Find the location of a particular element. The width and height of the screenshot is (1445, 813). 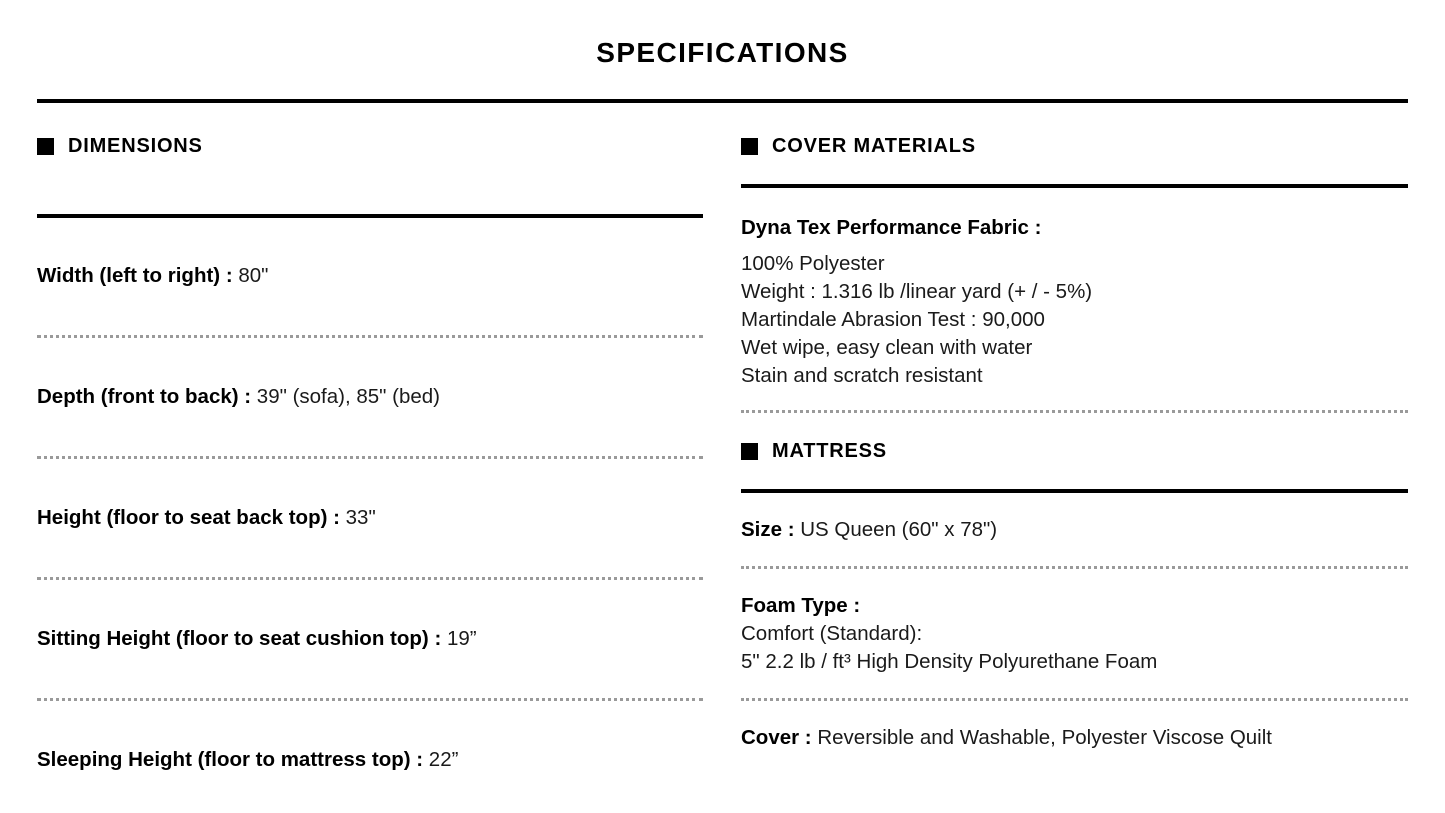

page-title: SPECIFICATIONS is located at coordinates (722, 52).